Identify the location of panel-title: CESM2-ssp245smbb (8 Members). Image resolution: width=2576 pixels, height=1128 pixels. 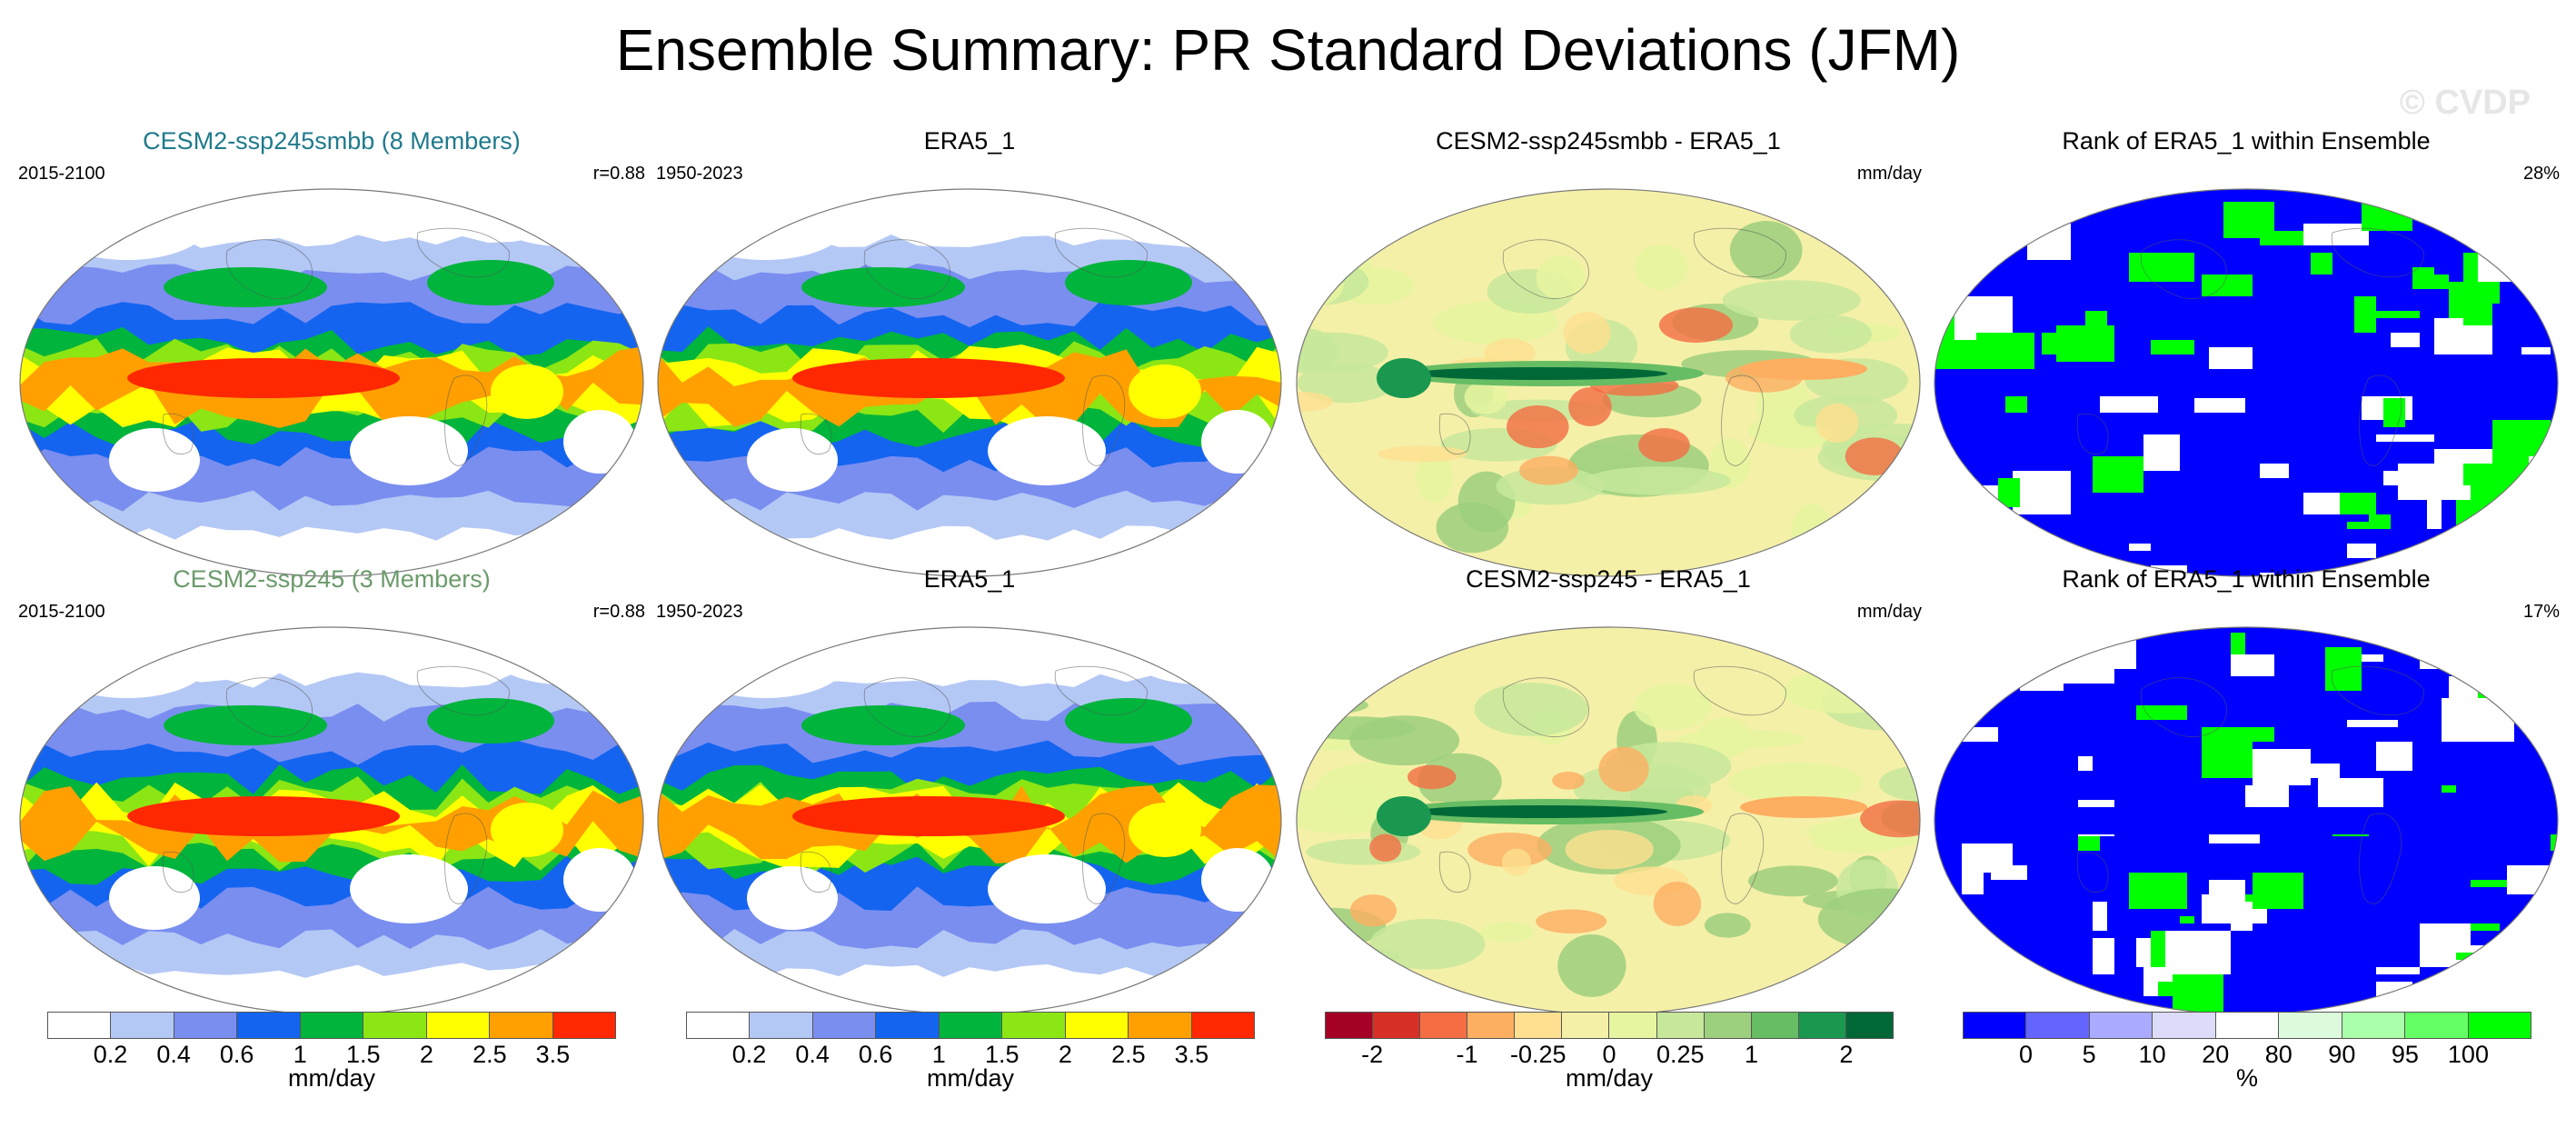
(332, 141).